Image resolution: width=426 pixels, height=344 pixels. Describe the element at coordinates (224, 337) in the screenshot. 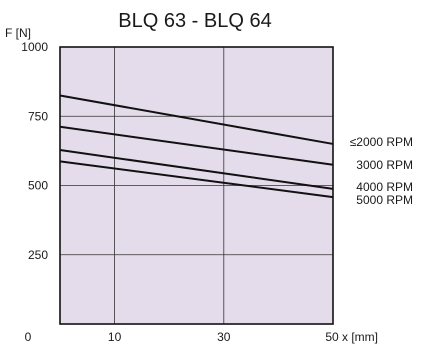

I see `x-tick-label-30: 30` at that location.